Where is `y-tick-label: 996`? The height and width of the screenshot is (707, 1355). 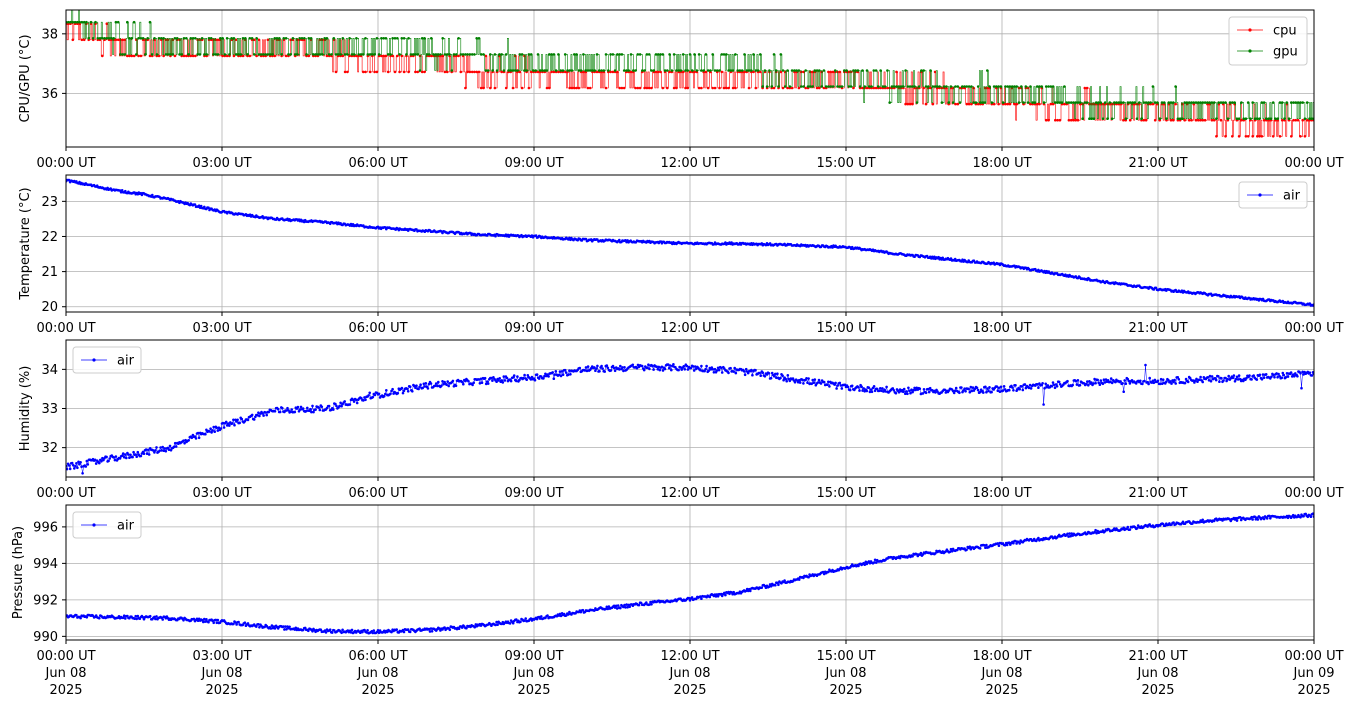 y-tick-label: 996 is located at coordinates (45, 527).